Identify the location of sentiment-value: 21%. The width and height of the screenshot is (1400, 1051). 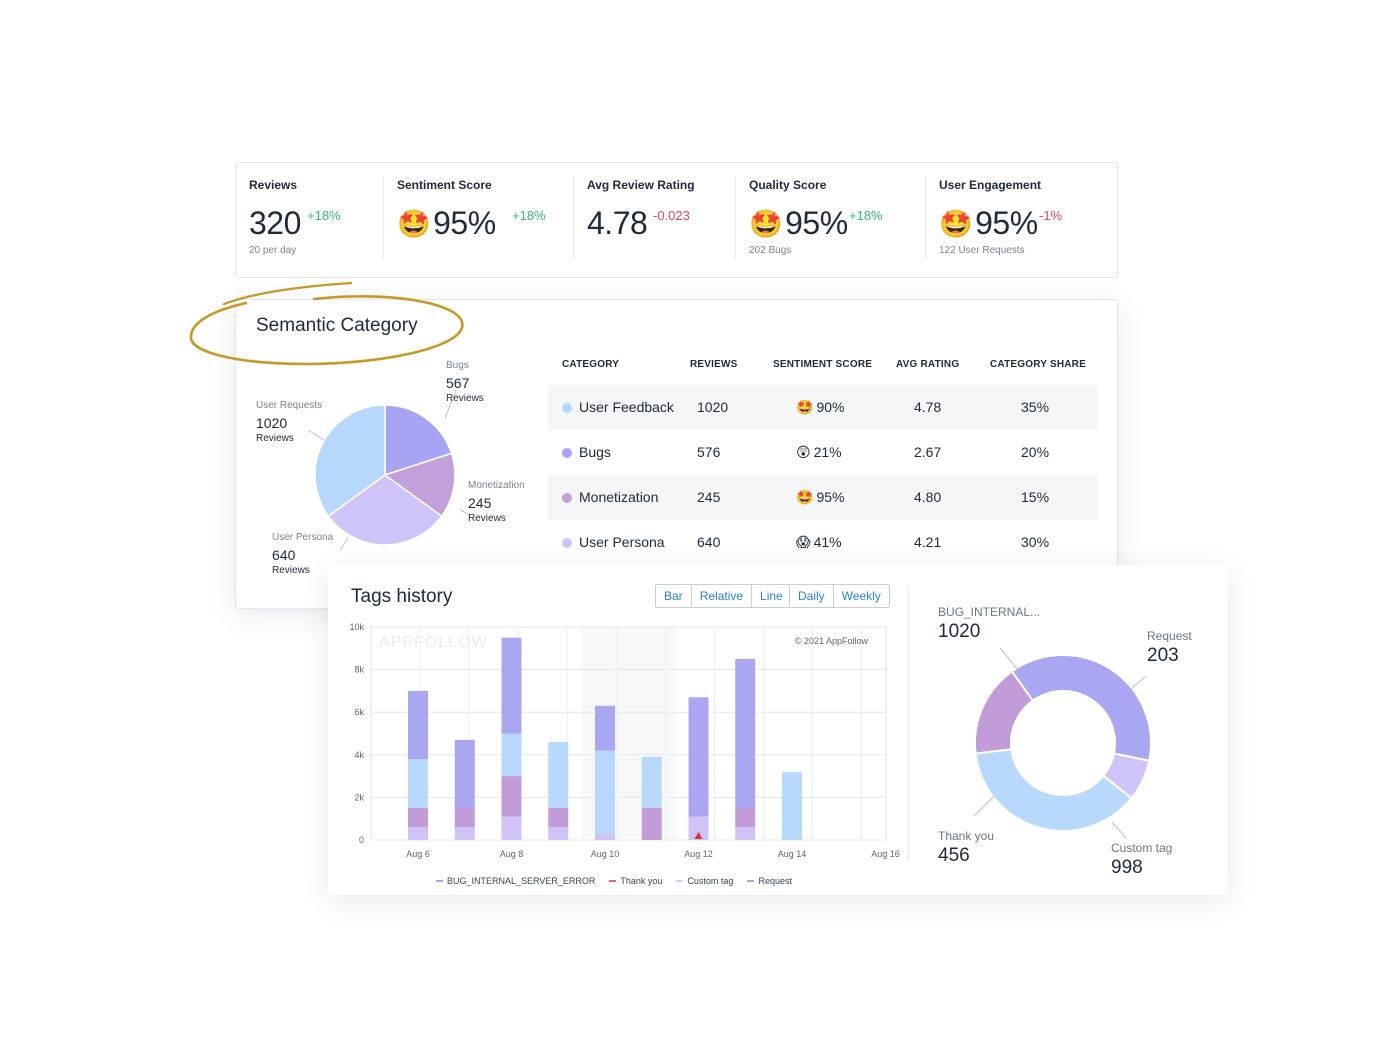
(827, 452).